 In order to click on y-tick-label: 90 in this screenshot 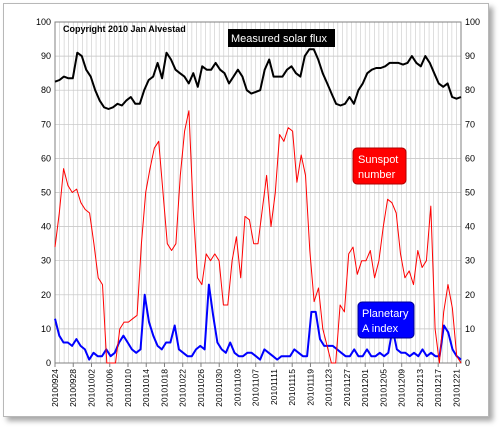, I will do `click(46, 56)`.